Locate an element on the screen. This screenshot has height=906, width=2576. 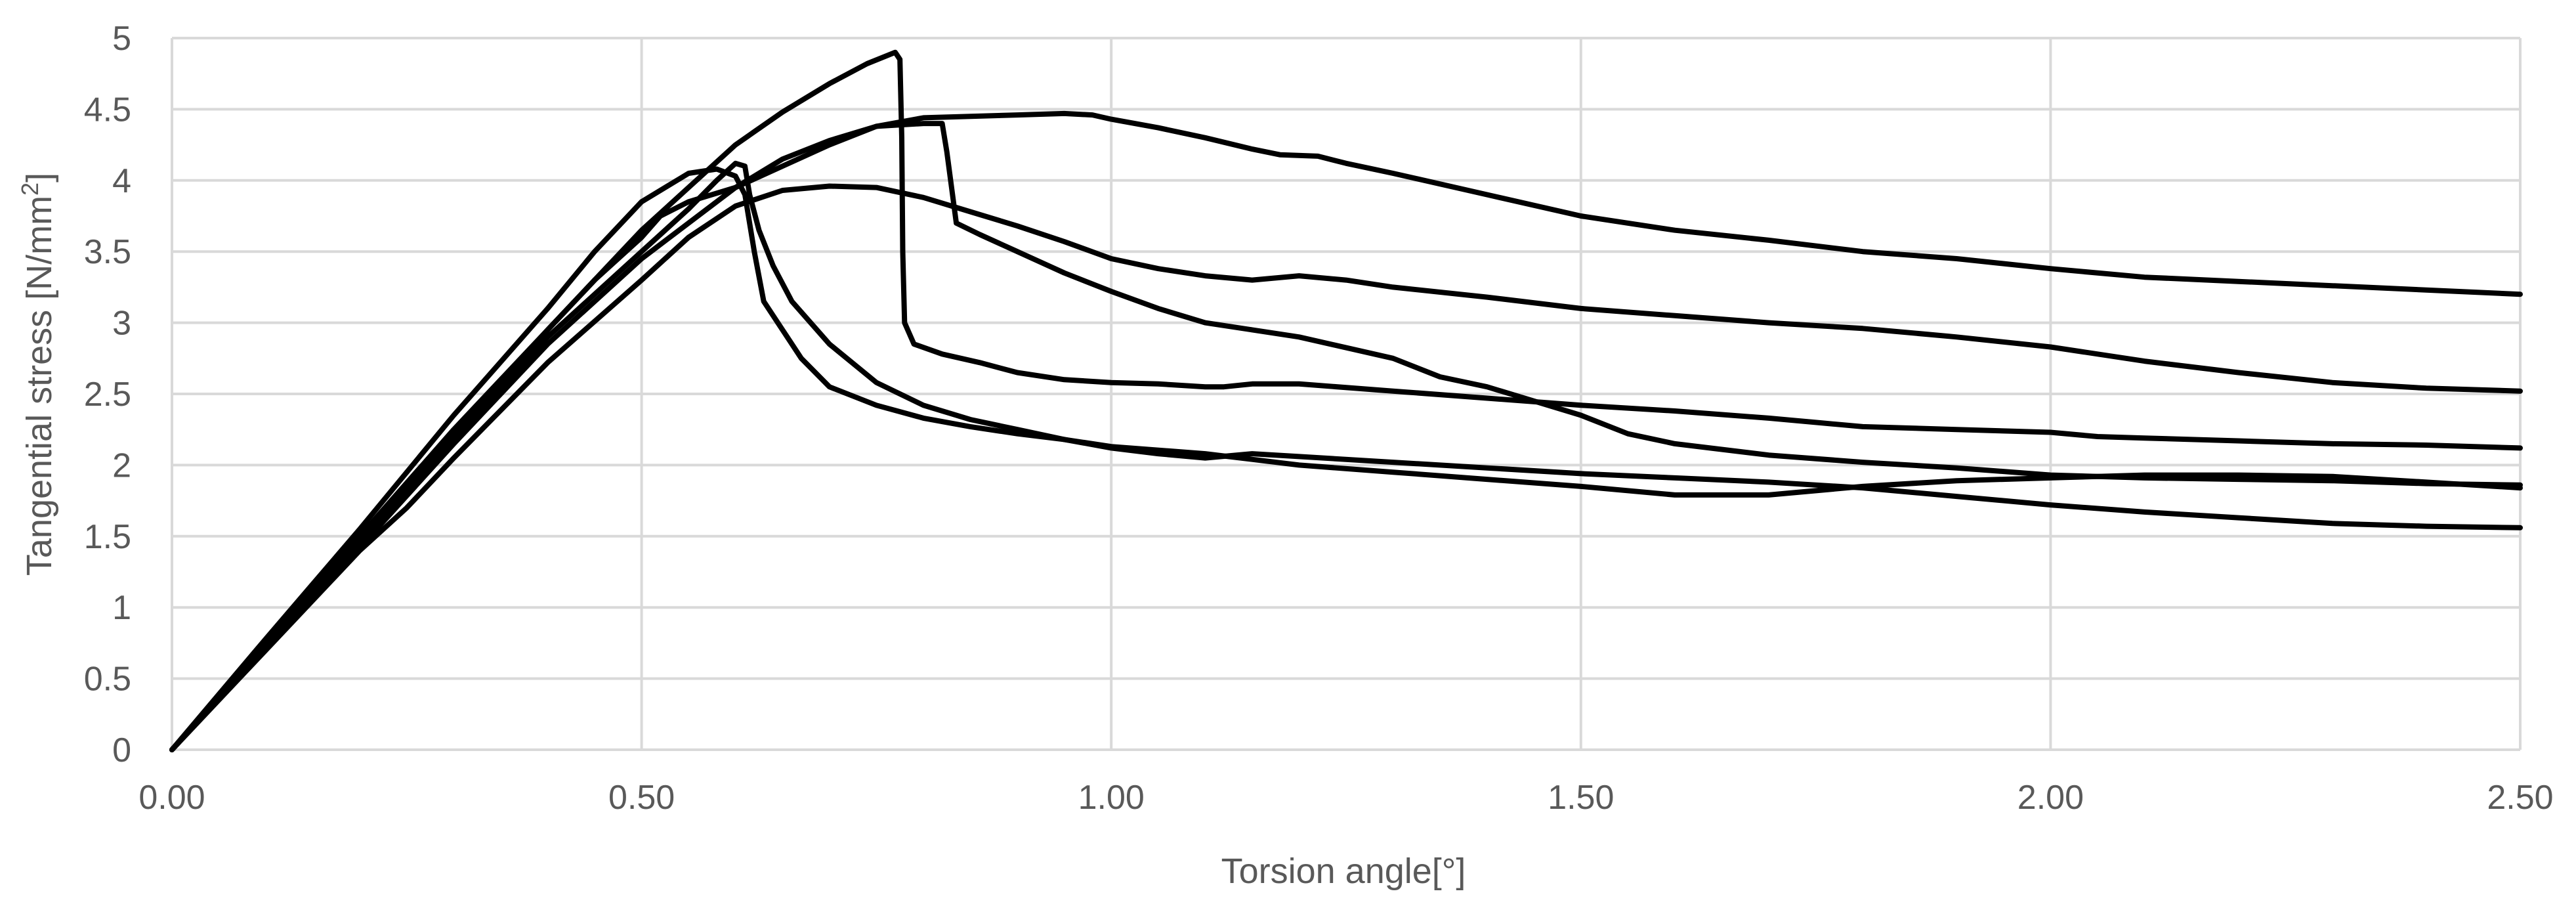
y-axis-title-main: Tangential stress [N/mm is located at coordinates (39, 386).